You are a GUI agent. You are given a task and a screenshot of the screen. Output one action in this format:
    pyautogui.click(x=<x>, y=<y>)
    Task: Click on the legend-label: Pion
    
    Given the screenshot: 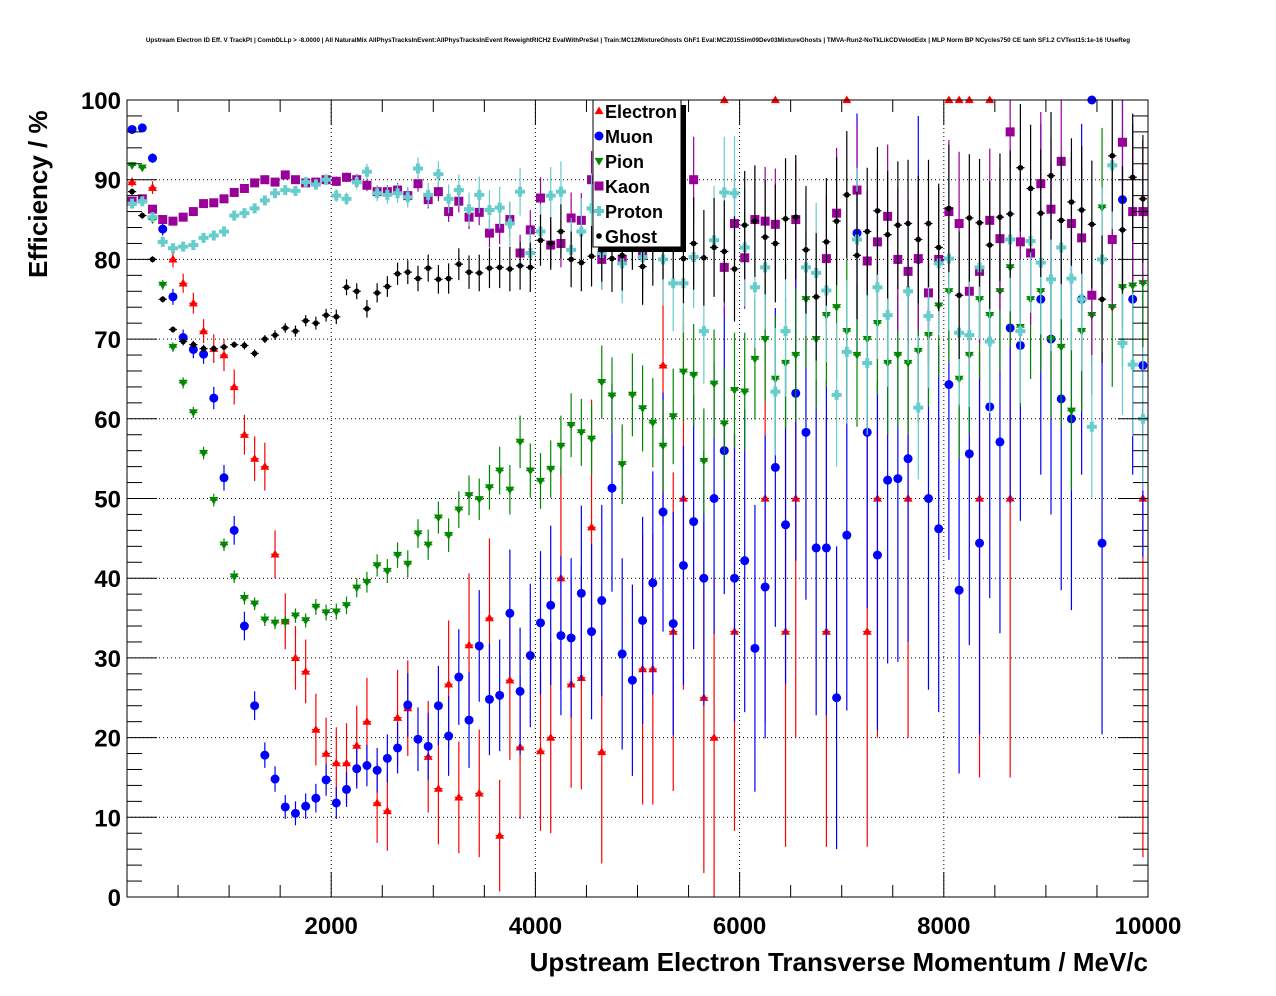 What is the action you would take?
    pyautogui.click(x=624, y=162)
    